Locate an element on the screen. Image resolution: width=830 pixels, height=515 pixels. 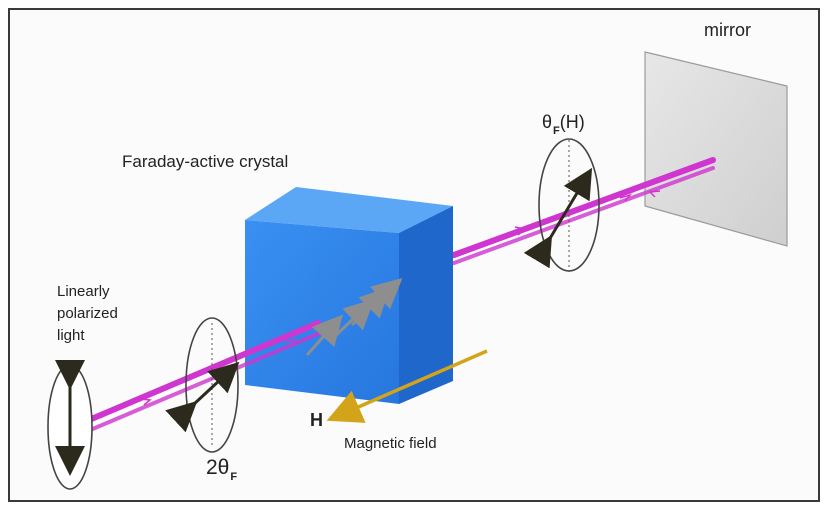
theta-top-sub: F is located at coordinates (556, 131).